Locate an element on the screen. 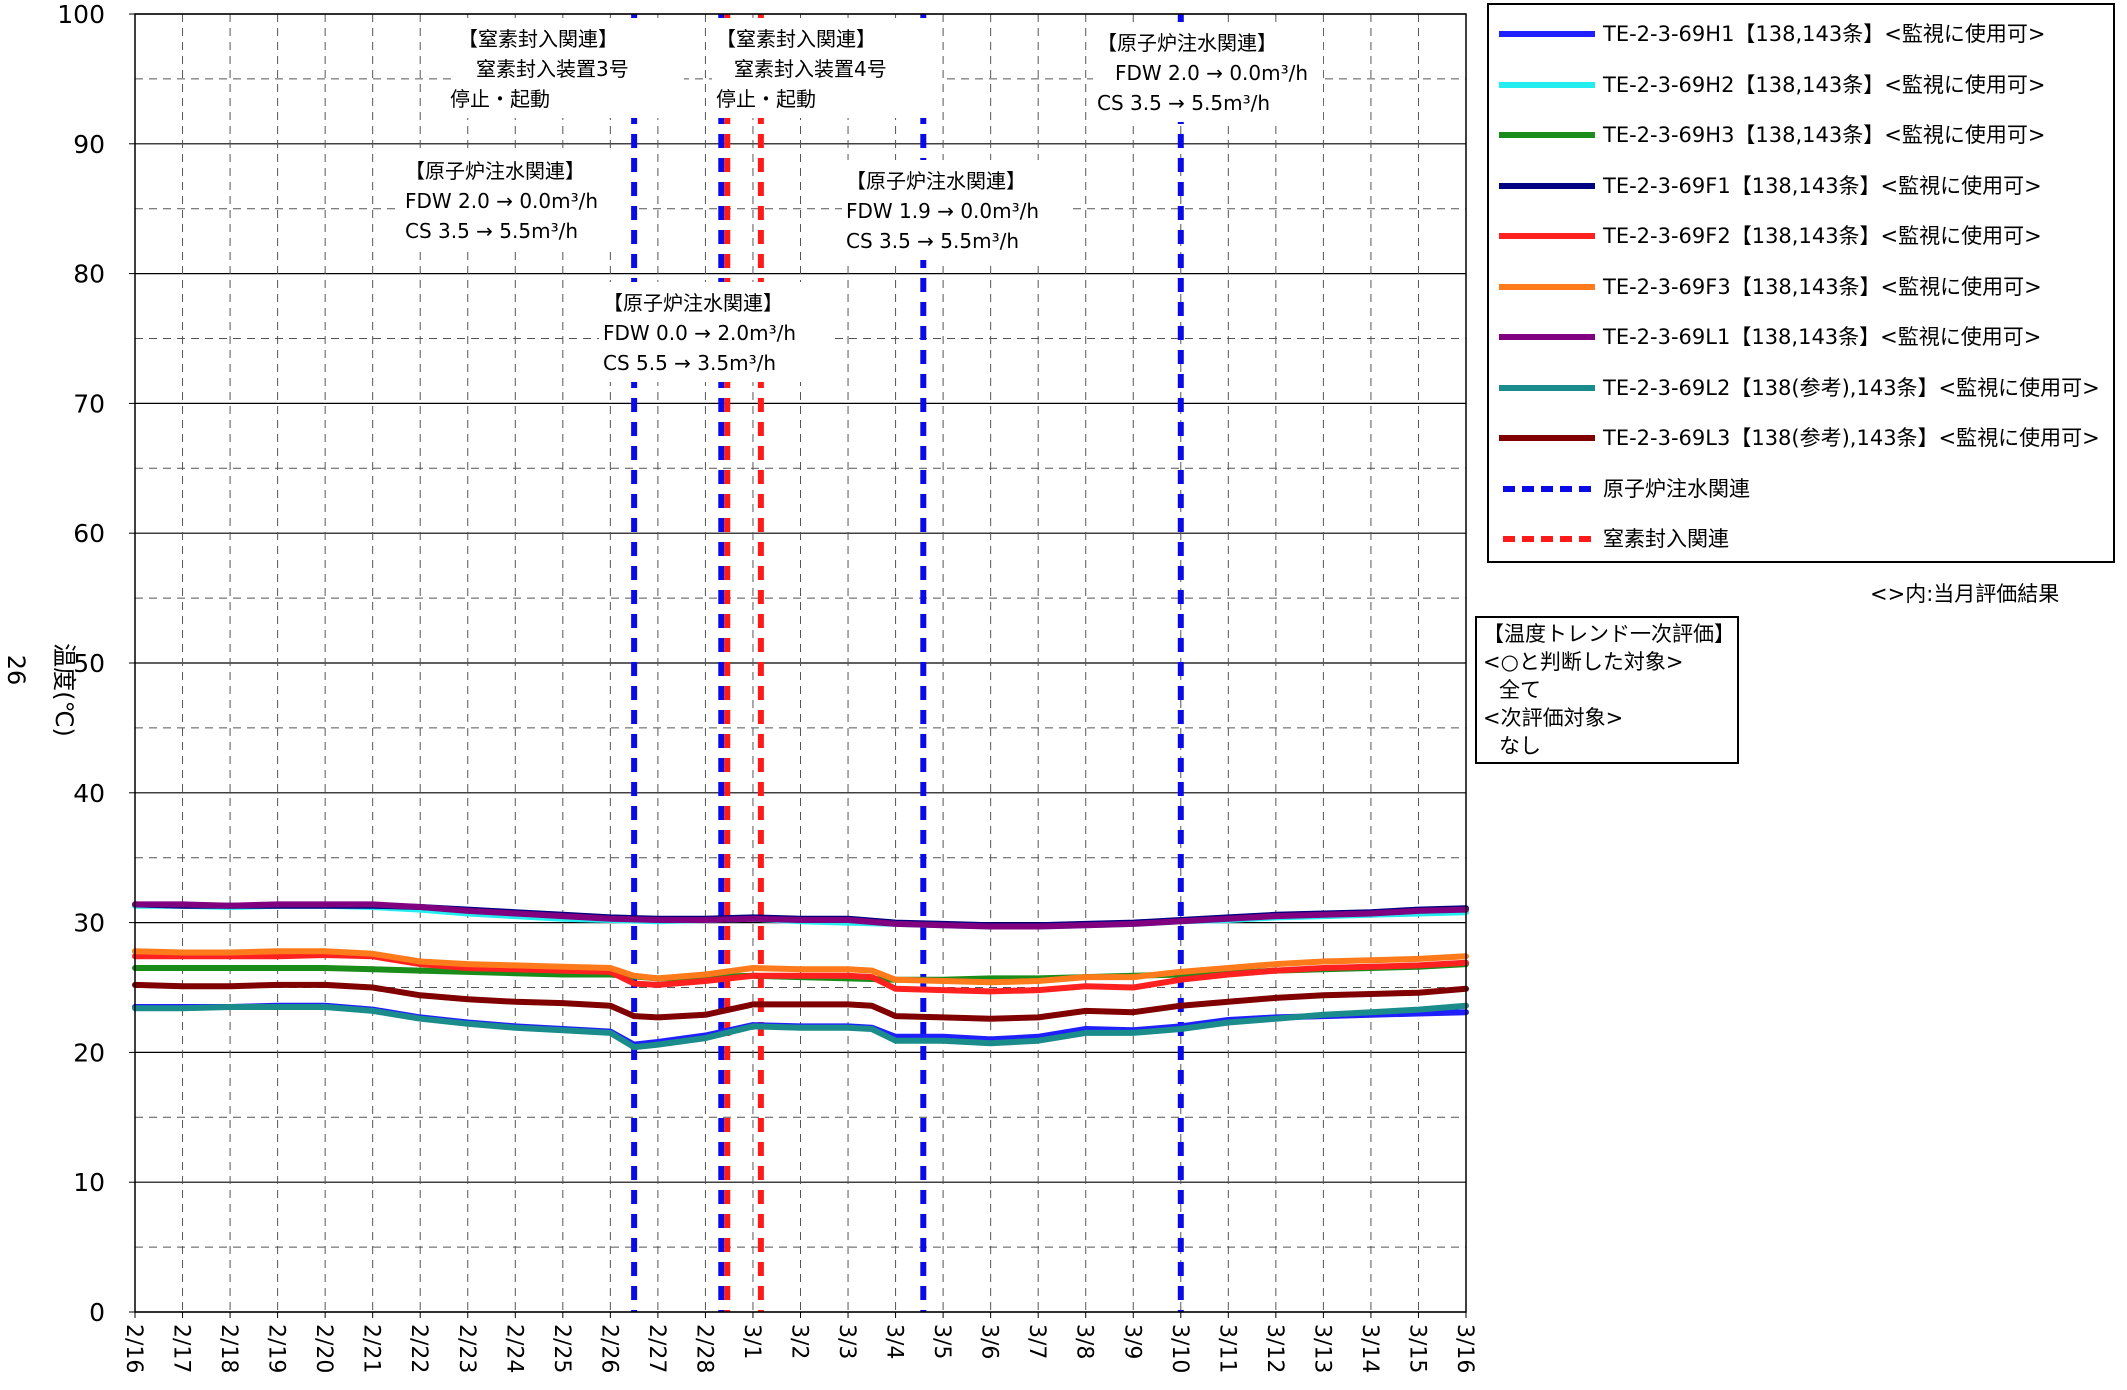 Image resolution: width=2127 pixels, height=1390 pixels. legend-label: 窒素封入関連 is located at coordinates (1666, 539).